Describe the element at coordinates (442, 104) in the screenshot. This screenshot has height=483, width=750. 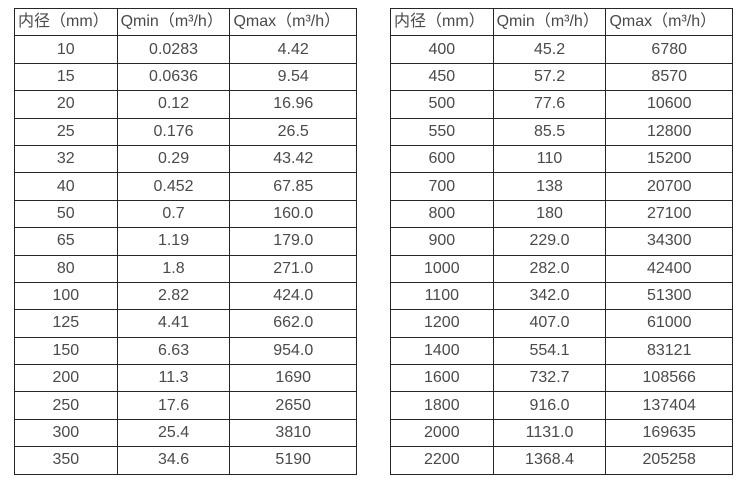
I see `diameter-cell: 500` at that location.